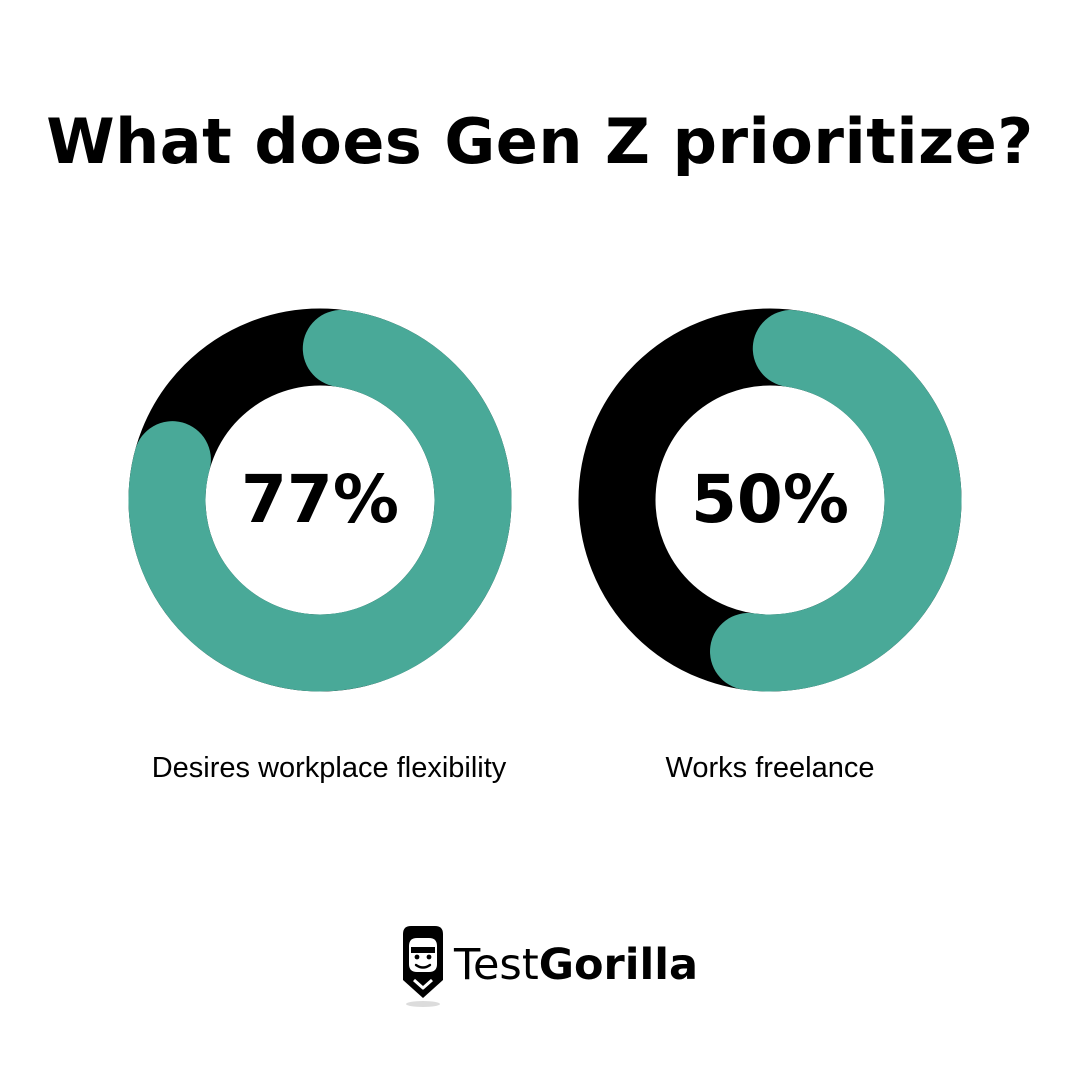 The image size is (1080, 1080). I want to click on caption-flexibility: Desires workplace flexibility, so click(329, 768).